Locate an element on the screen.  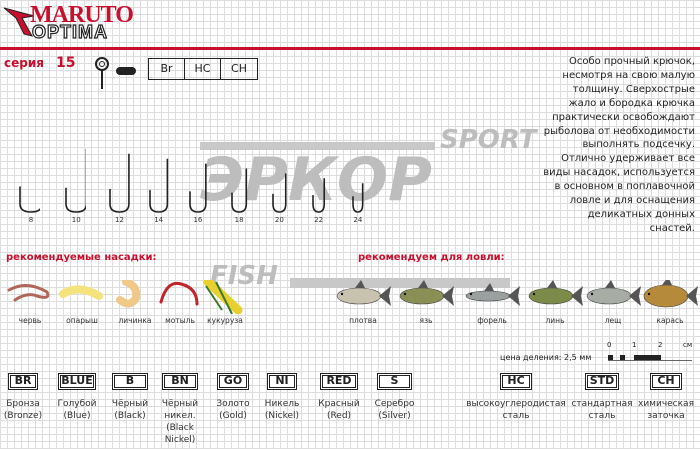
coating-name: Голубой is located at coordinates (77, 404).